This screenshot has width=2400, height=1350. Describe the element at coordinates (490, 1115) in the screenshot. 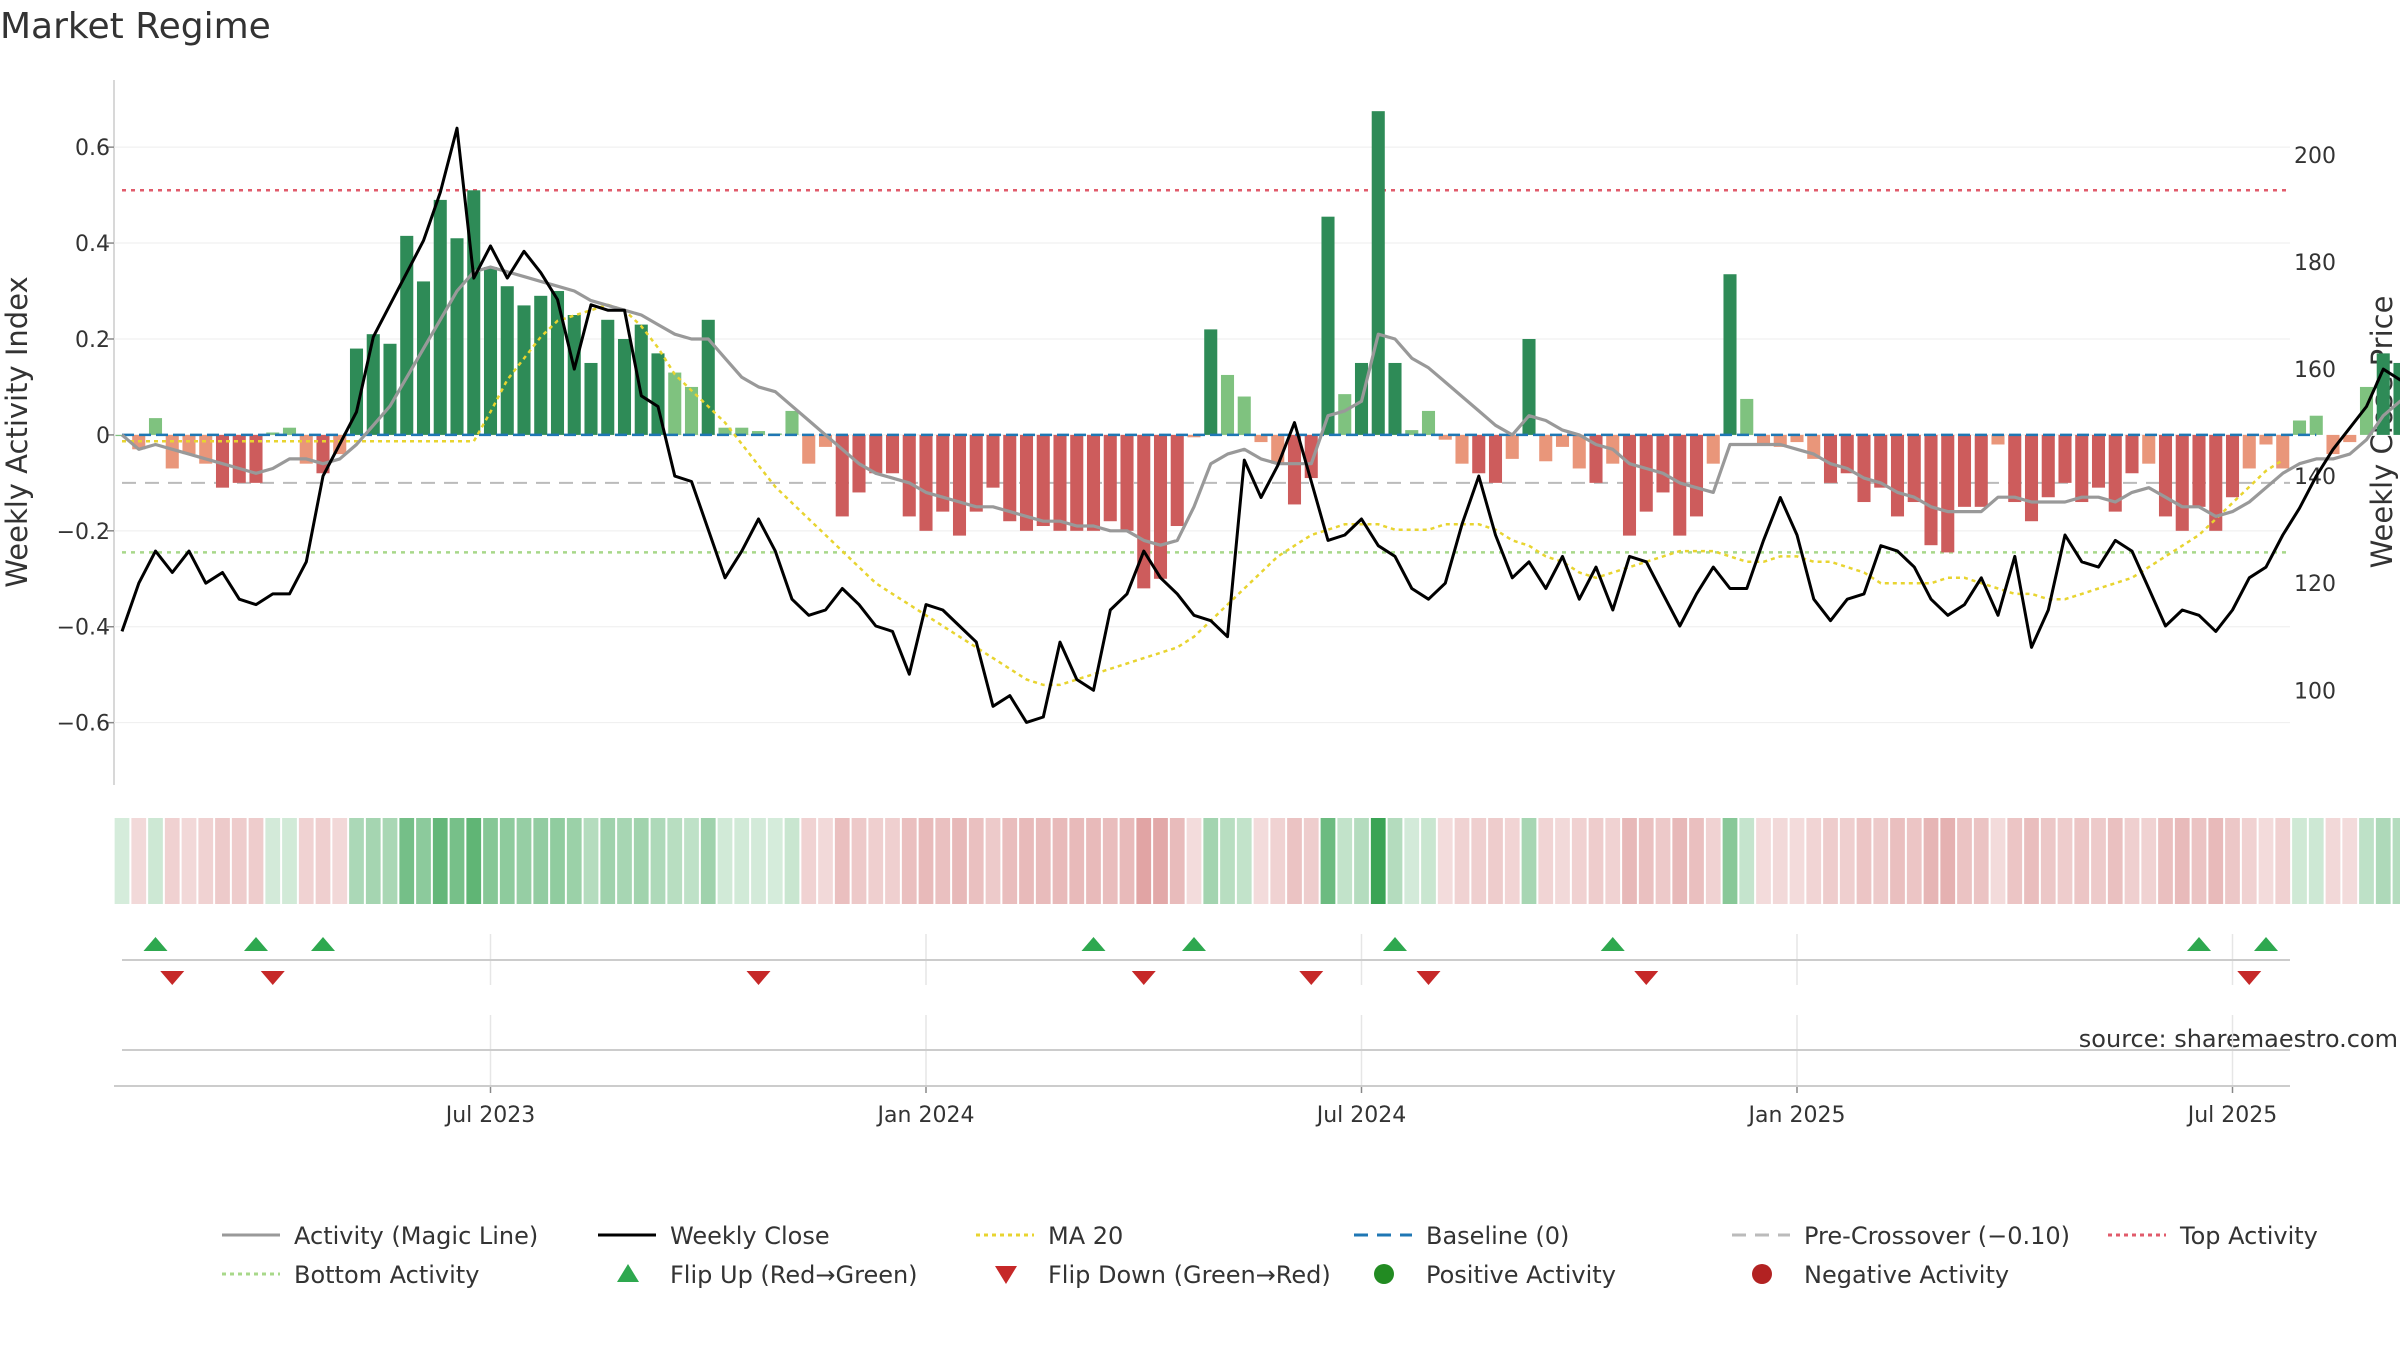

I see `x-tick-label: Jul 2023` at that location.